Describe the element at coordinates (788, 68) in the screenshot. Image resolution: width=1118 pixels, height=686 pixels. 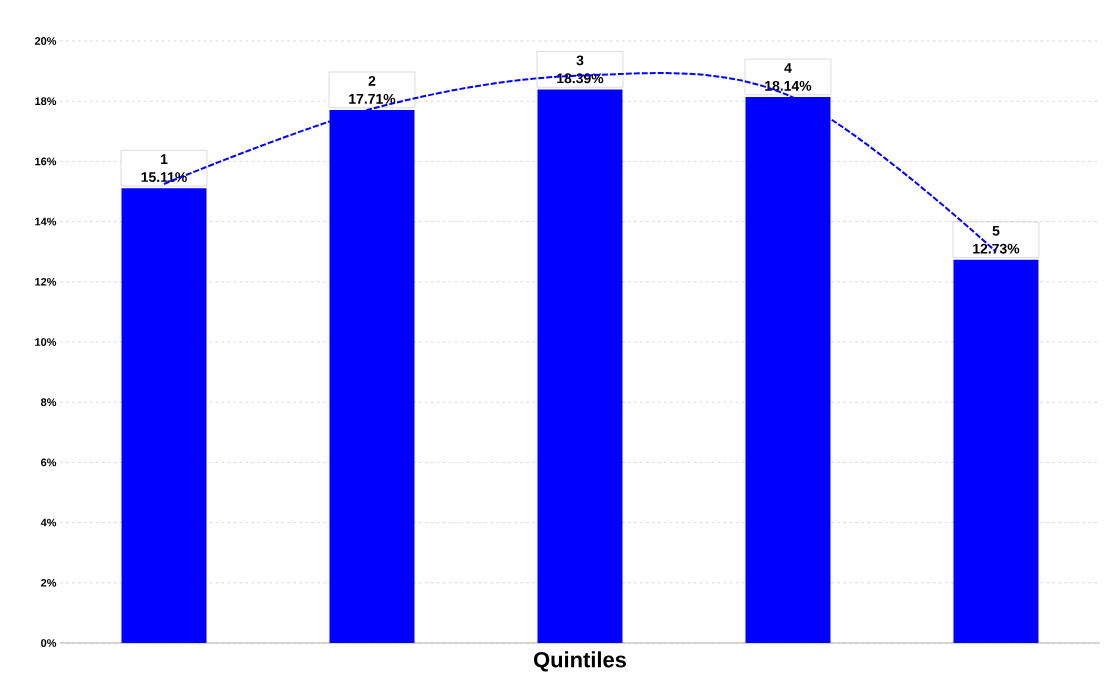
I see `x-tick-label: 4` at that location.